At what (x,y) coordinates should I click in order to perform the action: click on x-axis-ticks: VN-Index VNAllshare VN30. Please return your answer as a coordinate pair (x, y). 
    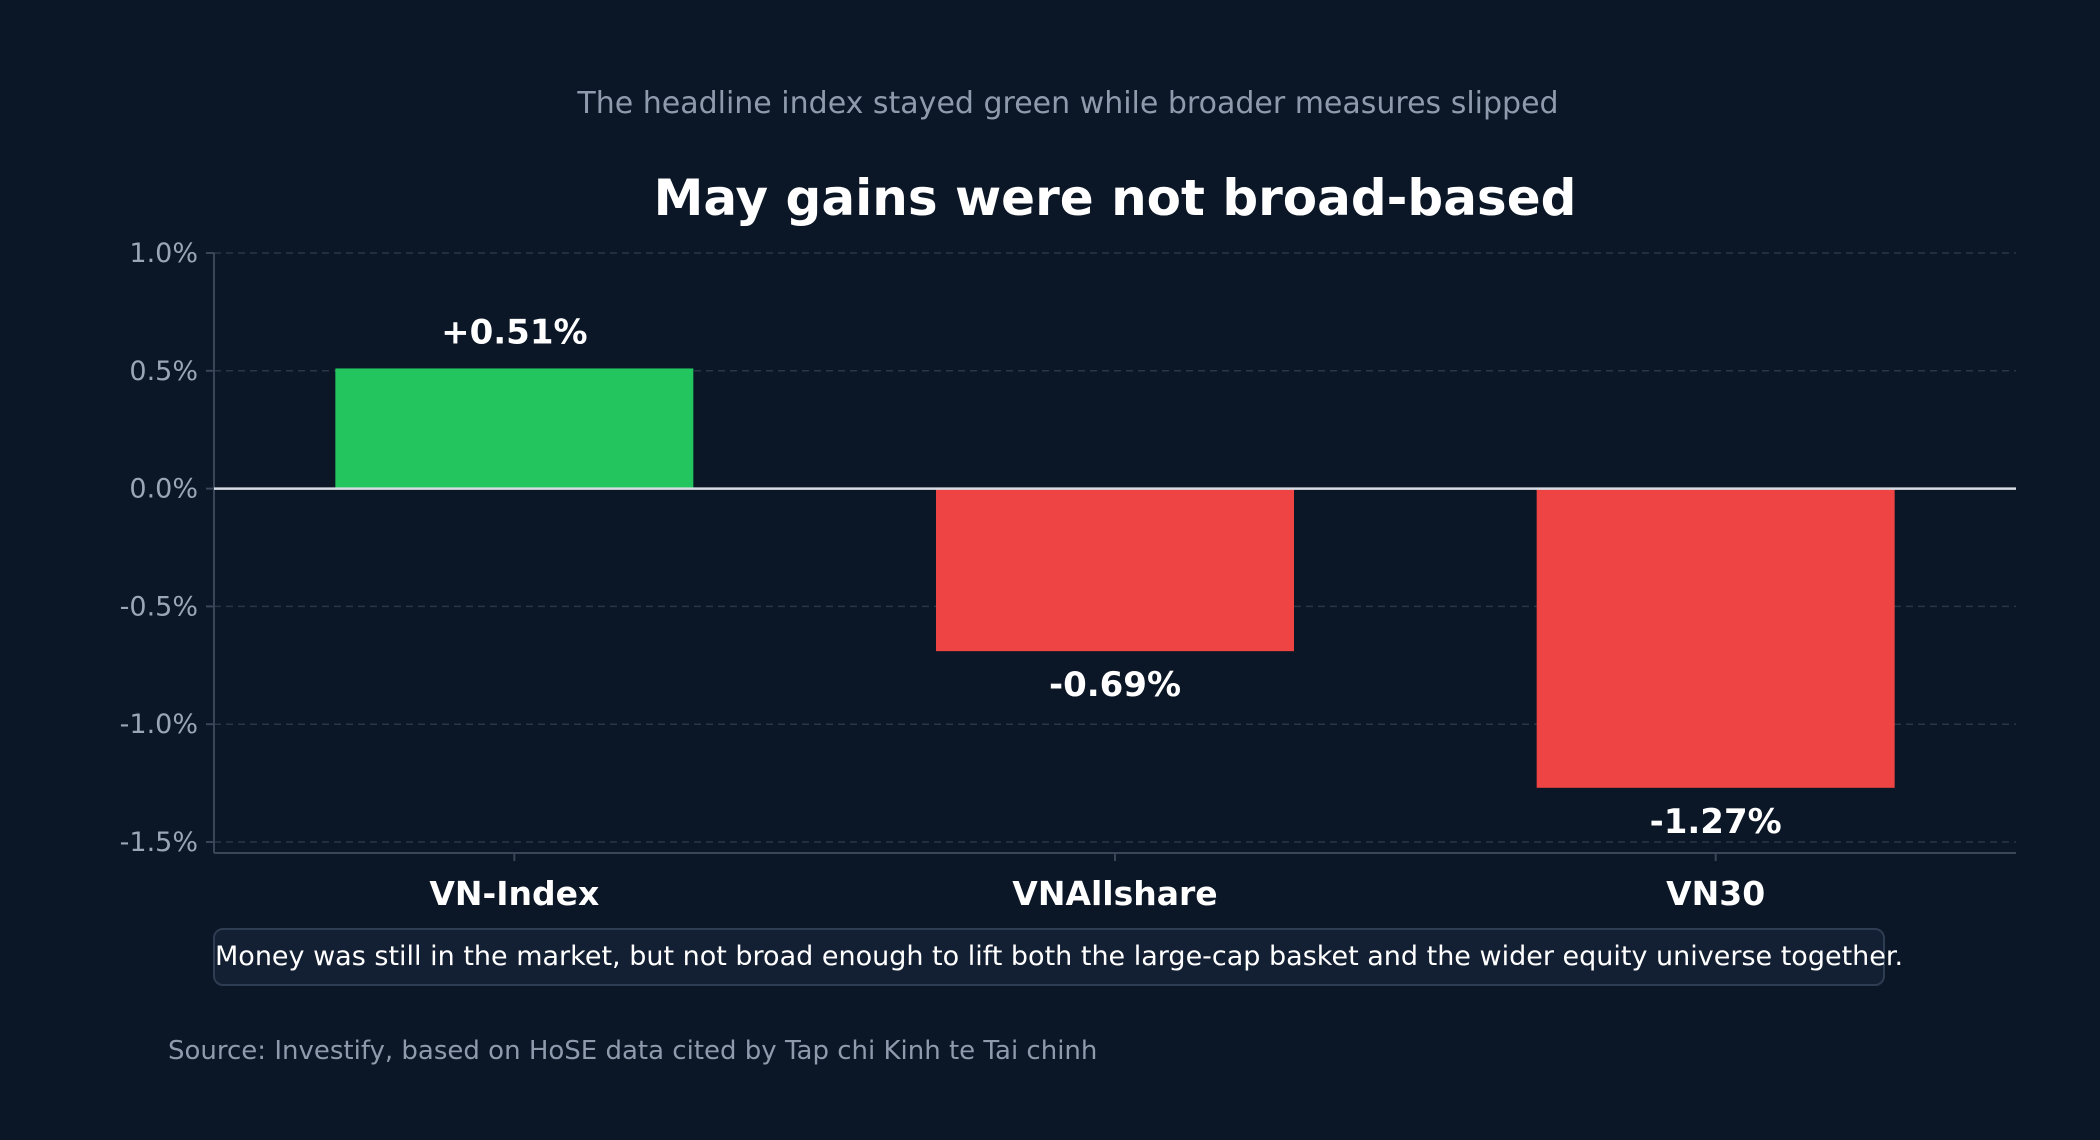
    Looking at the image, I should click on (1097, 893).